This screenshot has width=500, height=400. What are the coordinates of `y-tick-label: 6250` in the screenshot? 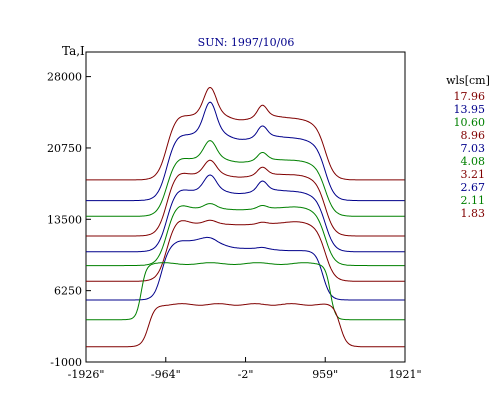 It's located at (68, 291).